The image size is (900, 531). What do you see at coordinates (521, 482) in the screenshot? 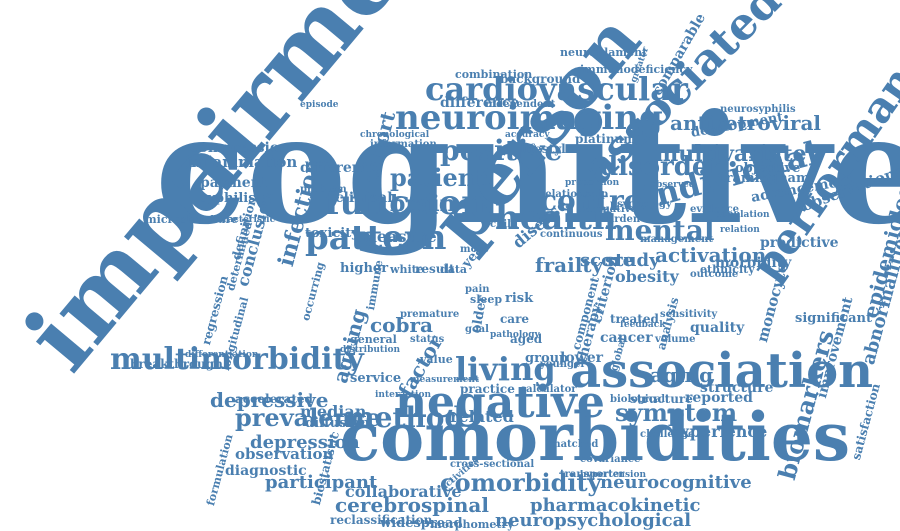
I see `cloud-word: comorbidity` at bounding box center [521, 482].